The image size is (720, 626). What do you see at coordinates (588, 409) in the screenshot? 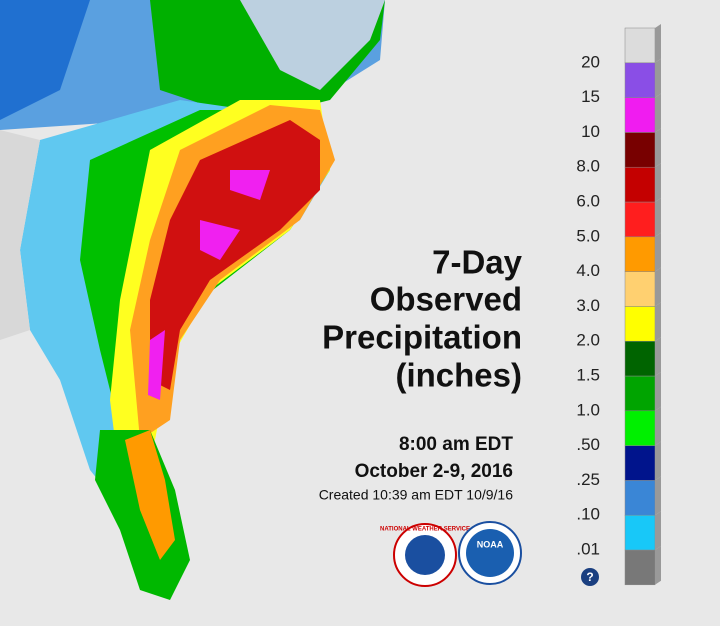
I see `legend-label: 1.0` at bounding box center [588, 409].